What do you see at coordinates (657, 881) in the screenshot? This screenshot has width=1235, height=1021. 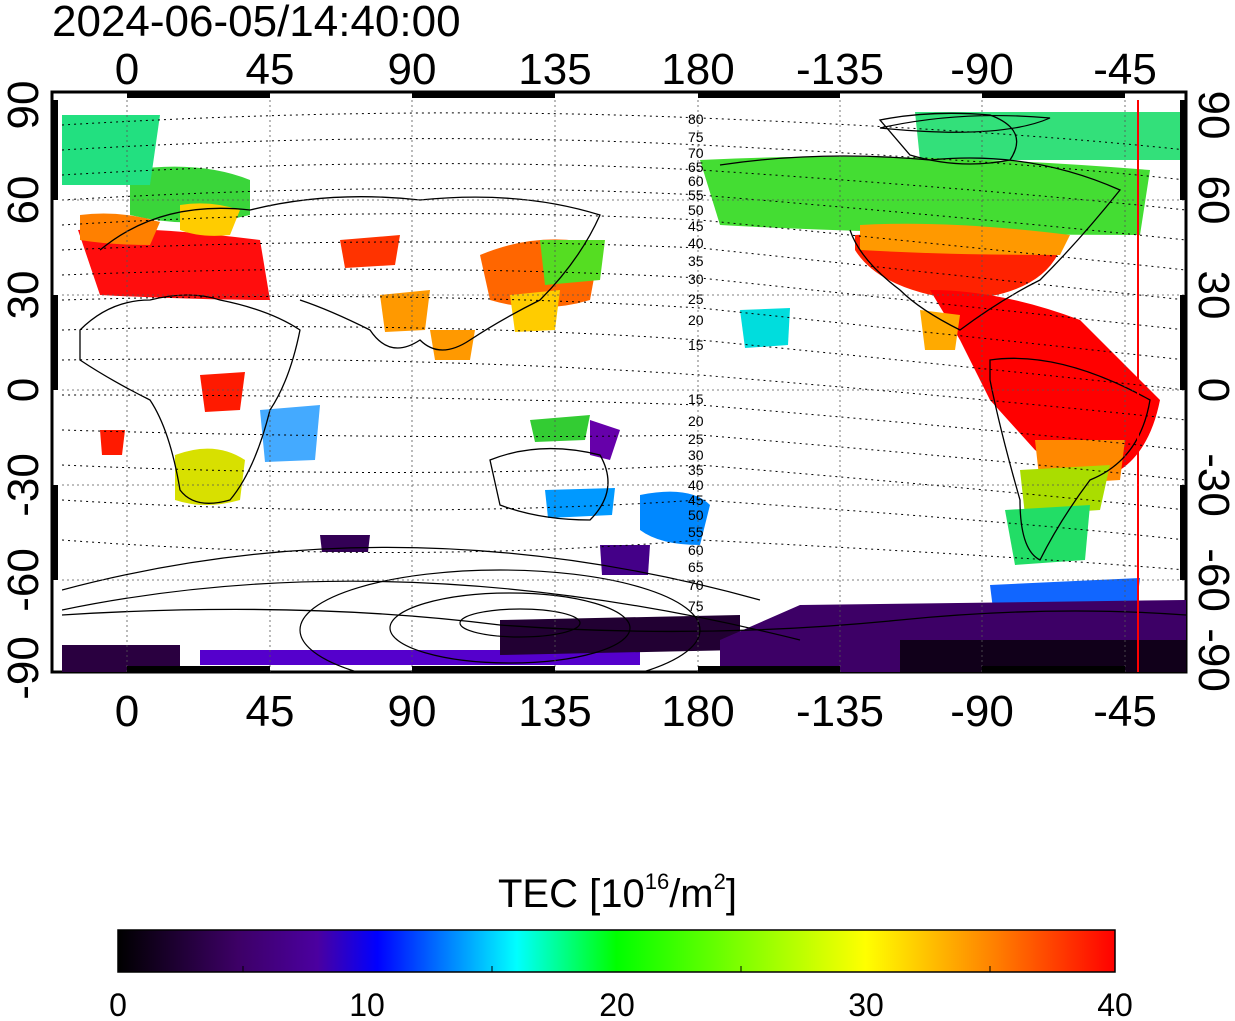 I see `colorbar-title-exponent: 16` at bounding box center [657, 881].